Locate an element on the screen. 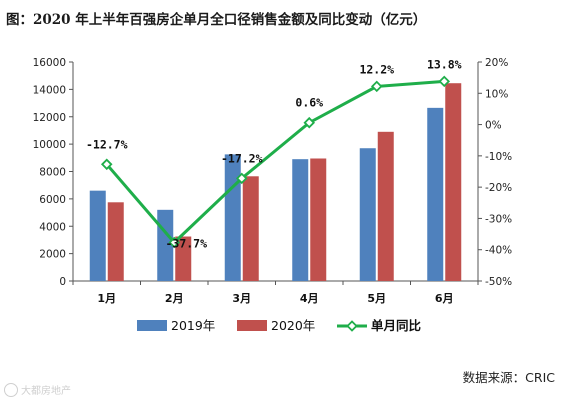  y-right-tick-label: -20% is located at coordinates (498, 188).